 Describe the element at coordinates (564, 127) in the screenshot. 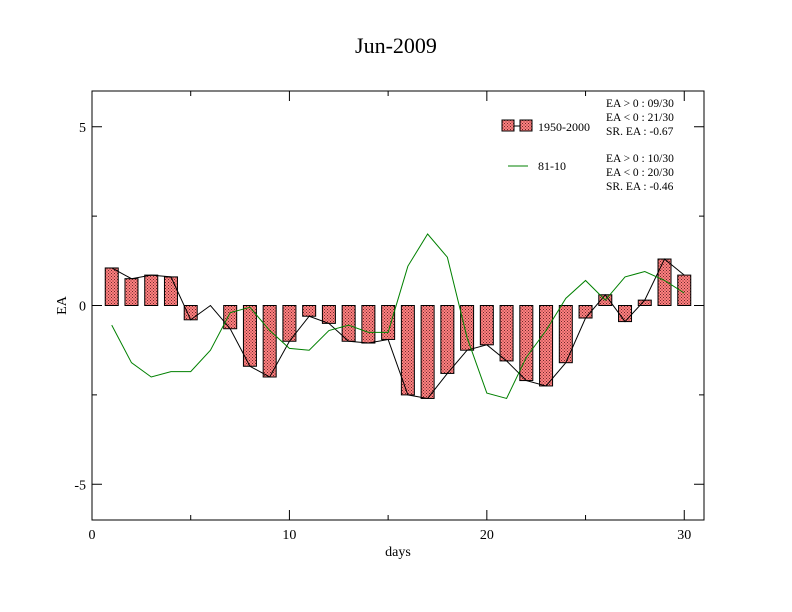

I see `legend-label-1950-2000: 1950-2000` at that location.